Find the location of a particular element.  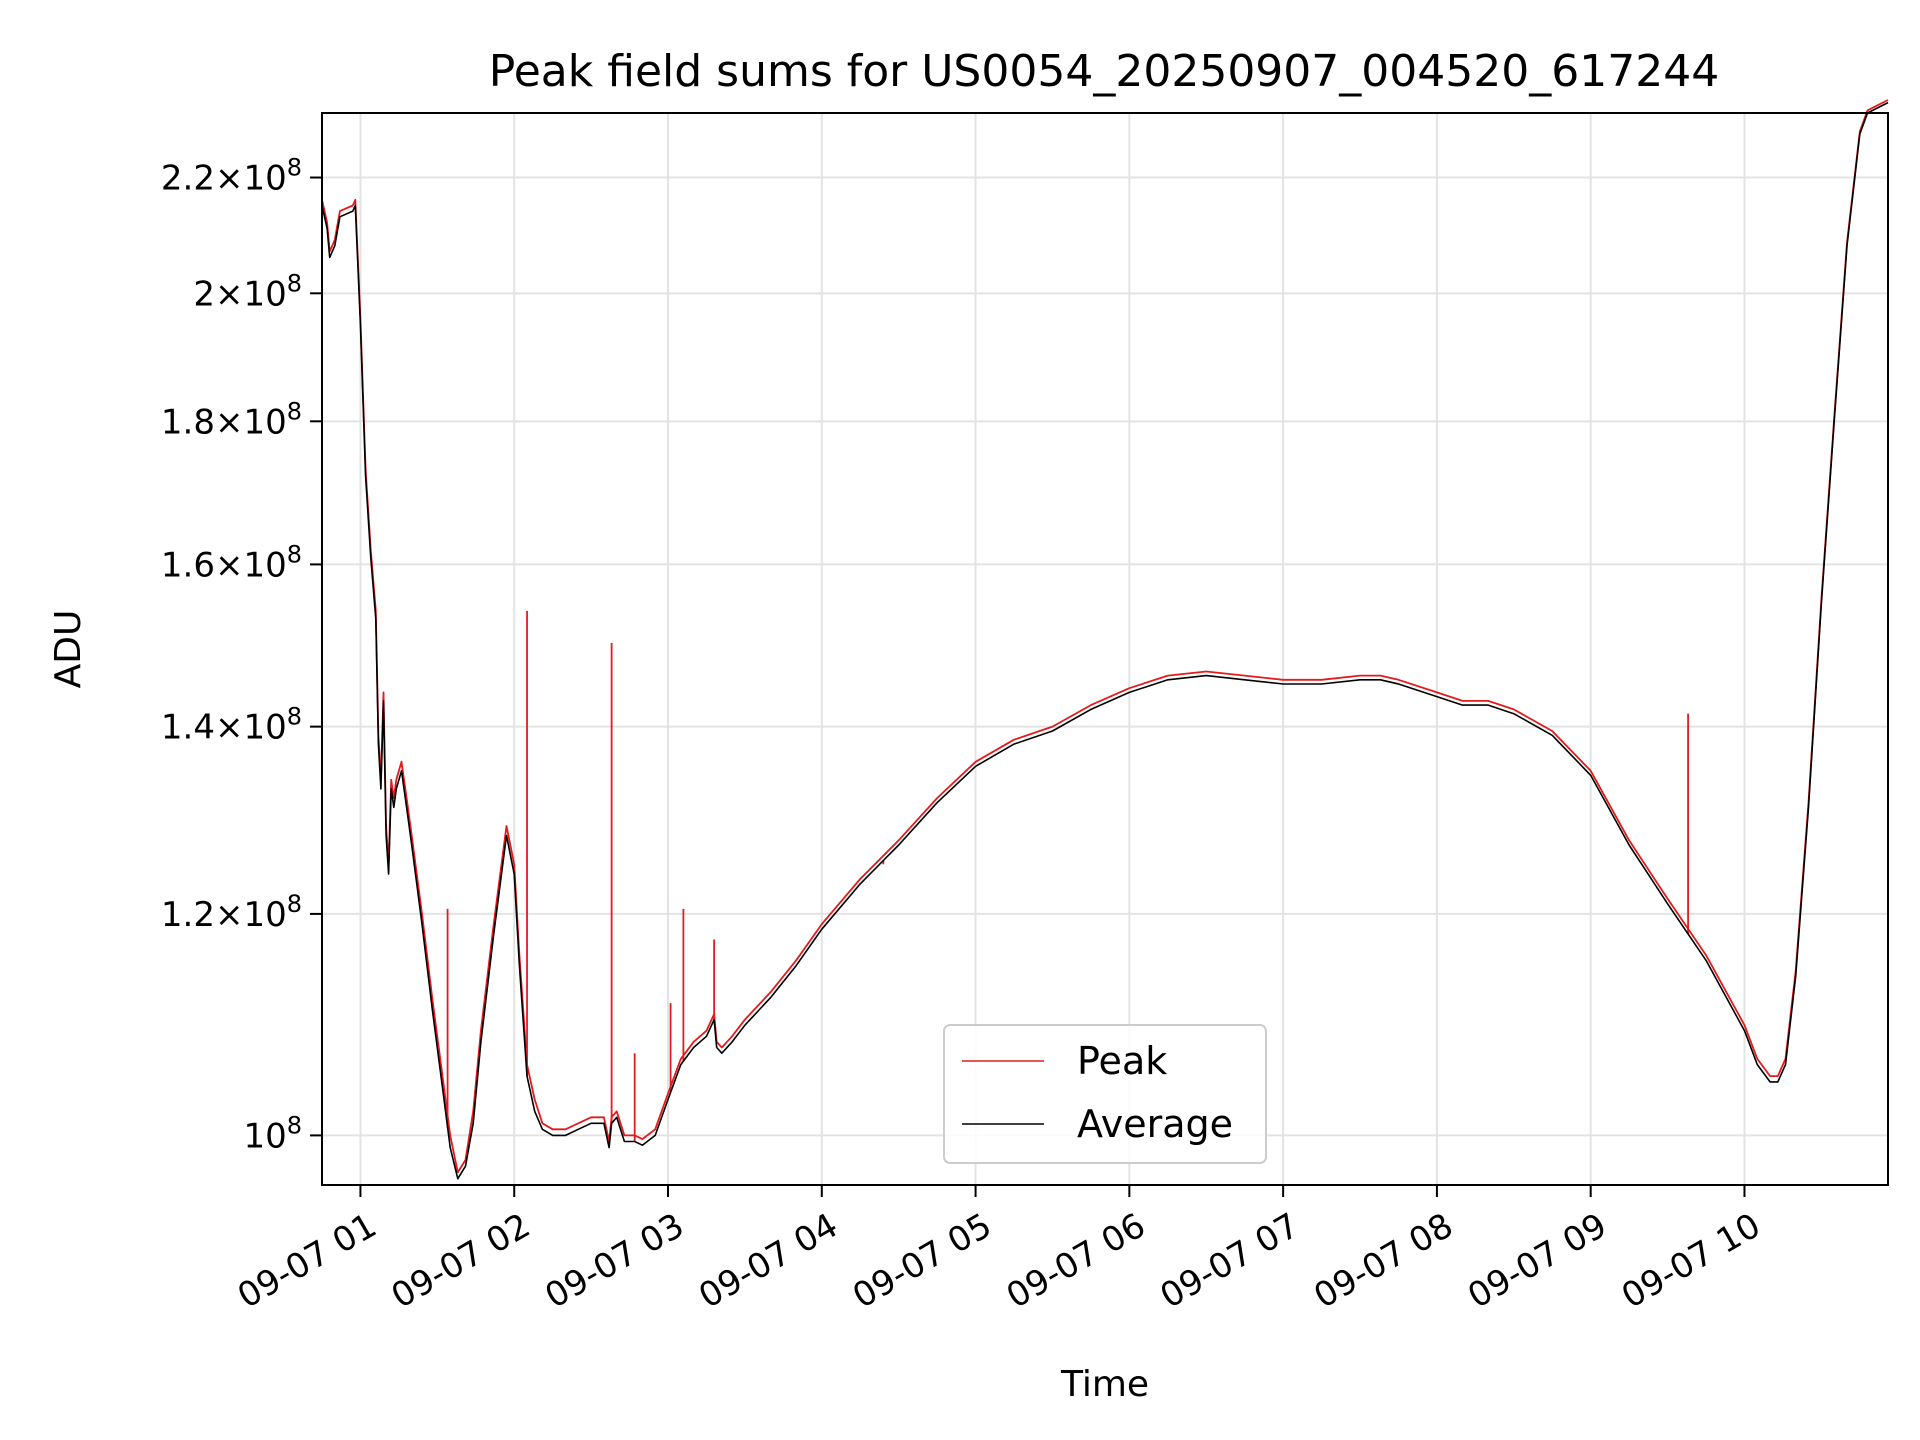

legend-average-label: Average is located at coordinates (1155, 1124).